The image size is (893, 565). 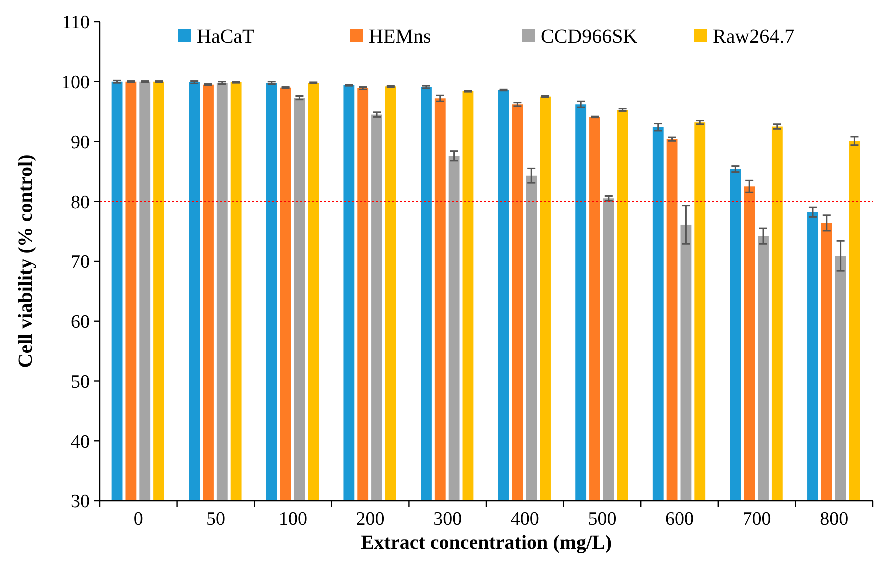 What do you see at coordinates (293, 519) in the screenshot?
I see `x-tick-label: 100` at bounding box center [293, 519].